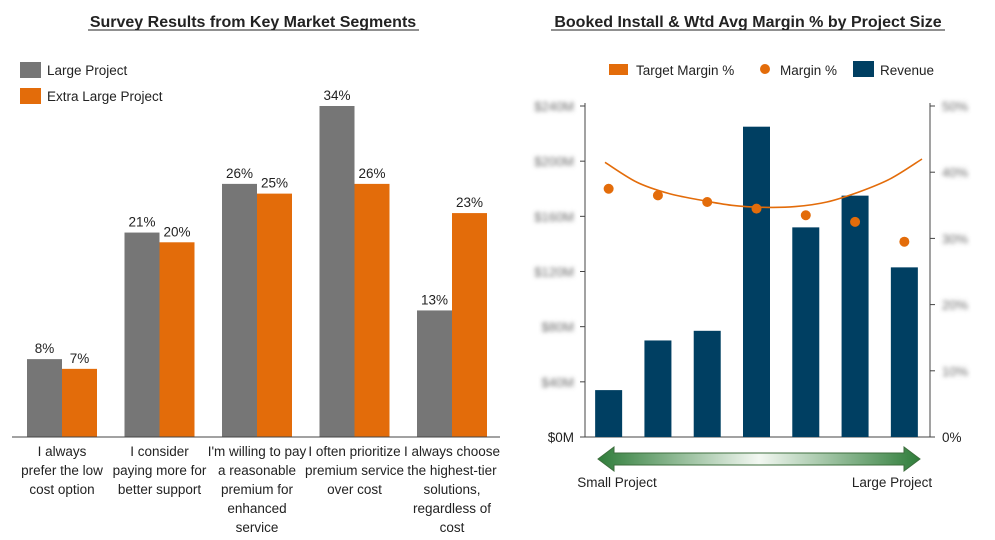 The image size is (995, 540). Describe the element at coordinates (808, 70) in the screenshot. I see `legend-label-margin: Margin %` at that location.